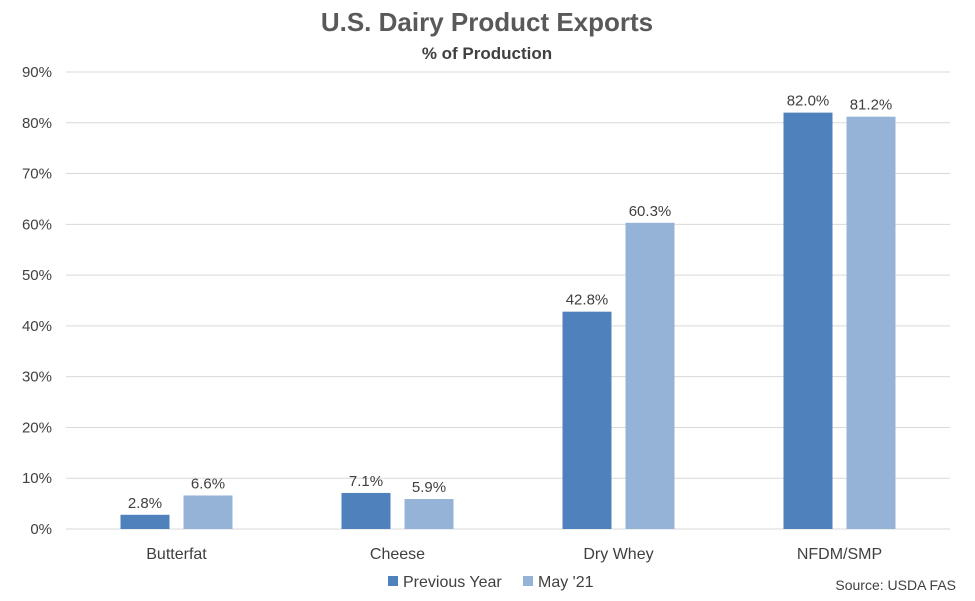  I want to click on legend: Previous Year May '21, so click(491, 582).